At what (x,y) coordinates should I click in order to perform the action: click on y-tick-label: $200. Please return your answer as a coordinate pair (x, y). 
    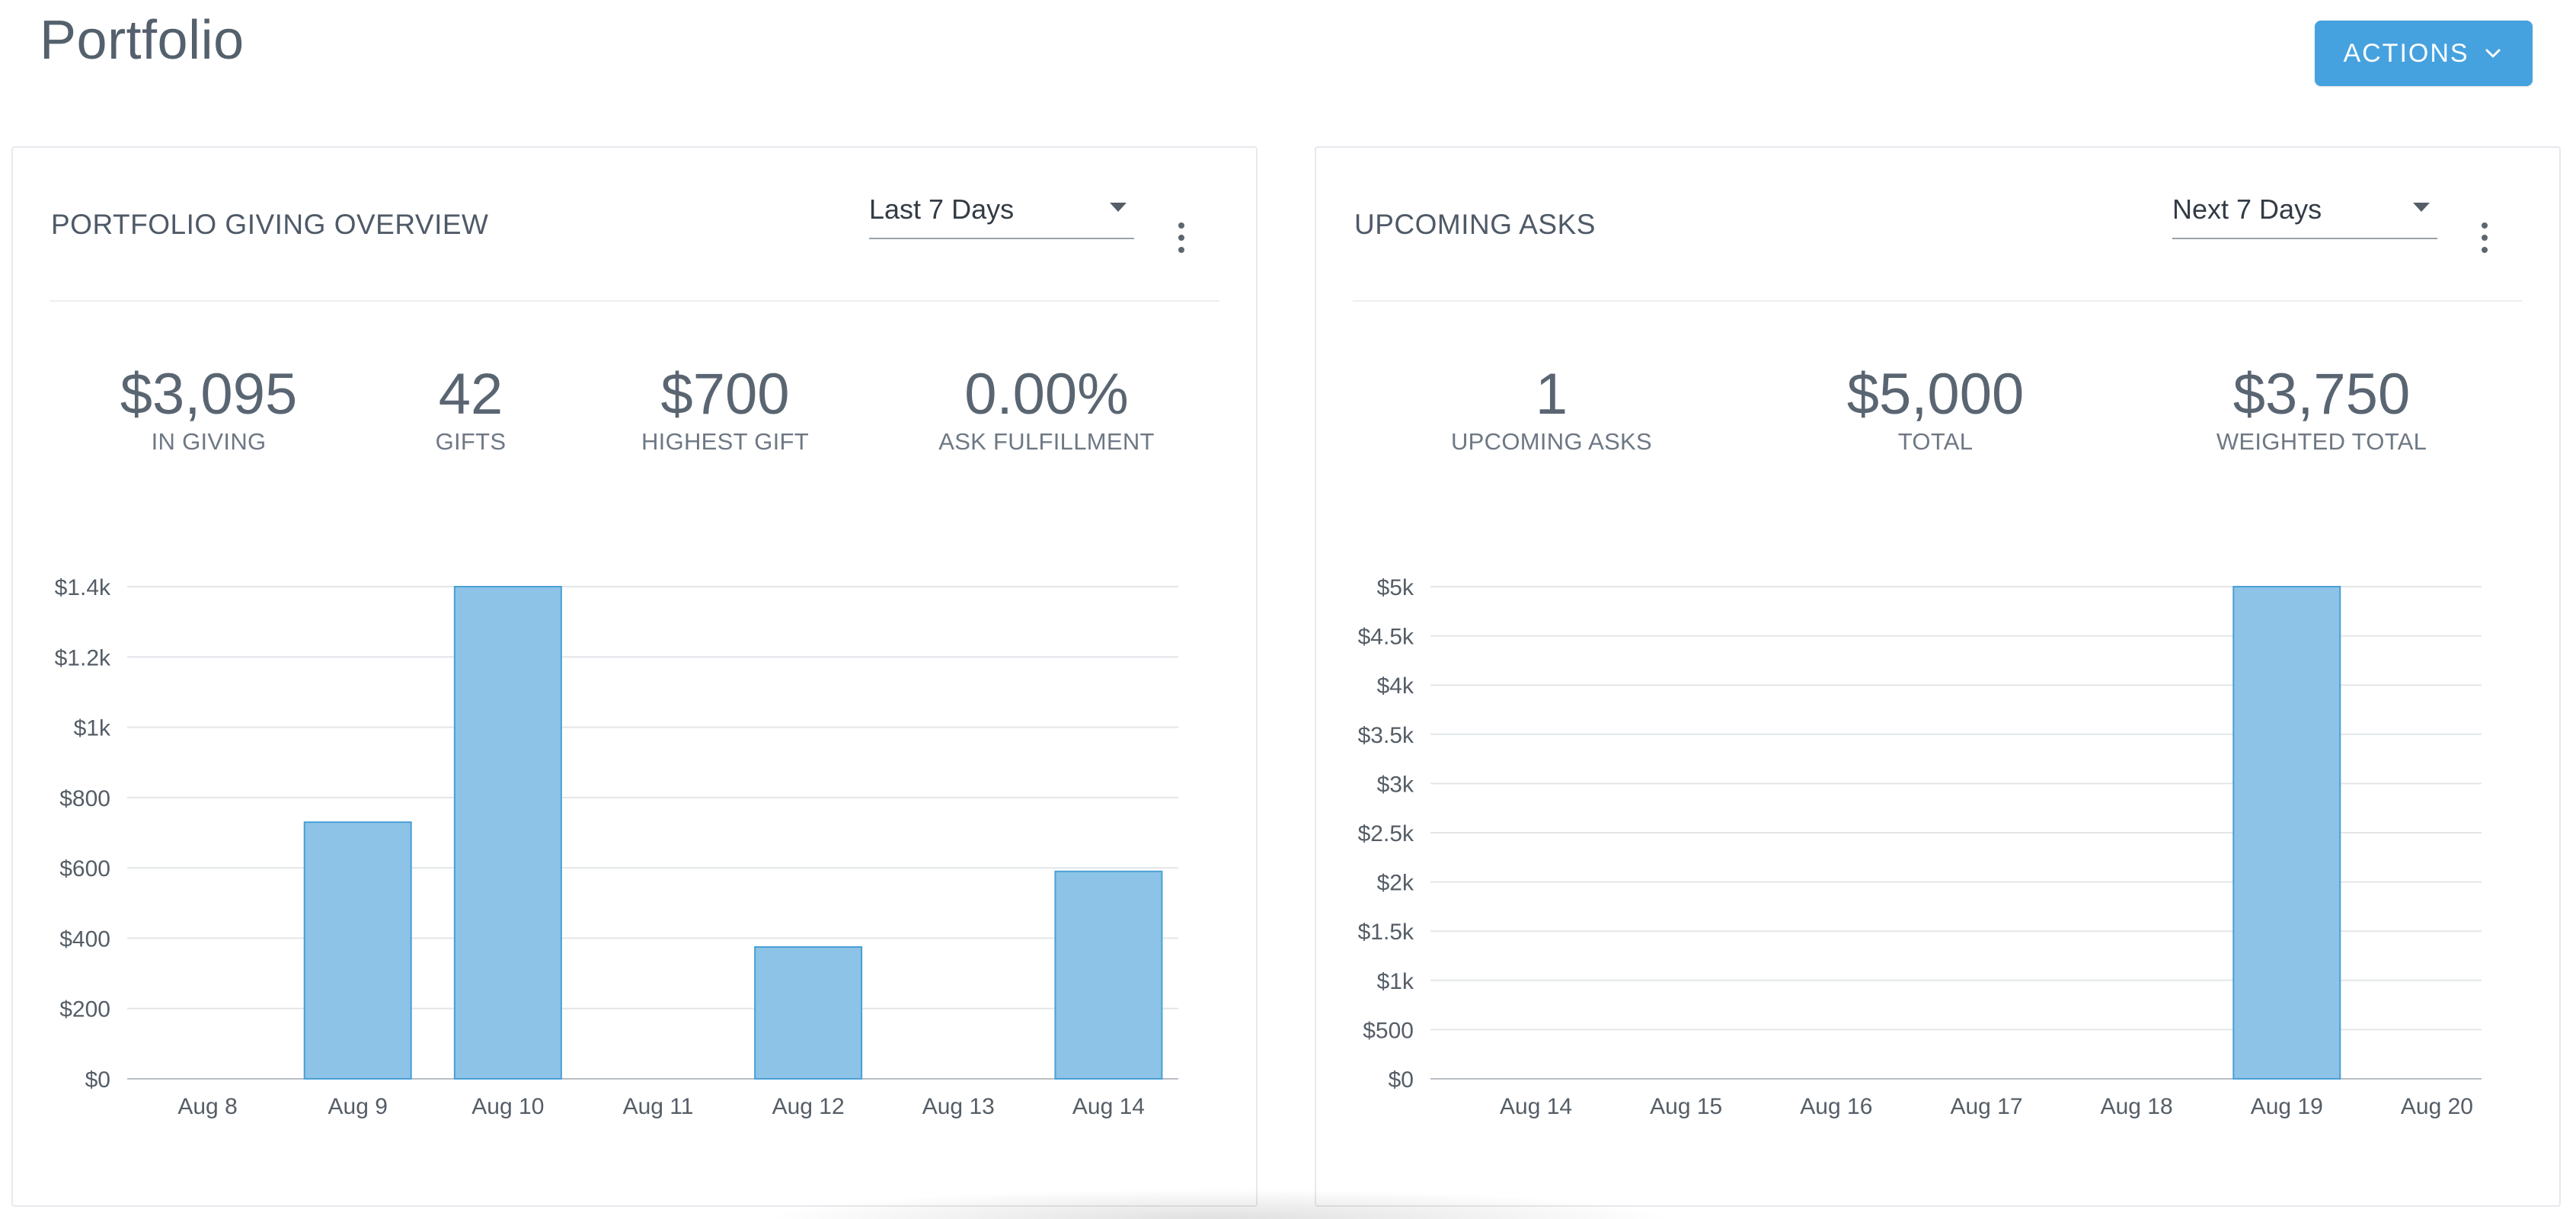
    Looking at the image, I should click on (84, 1009).